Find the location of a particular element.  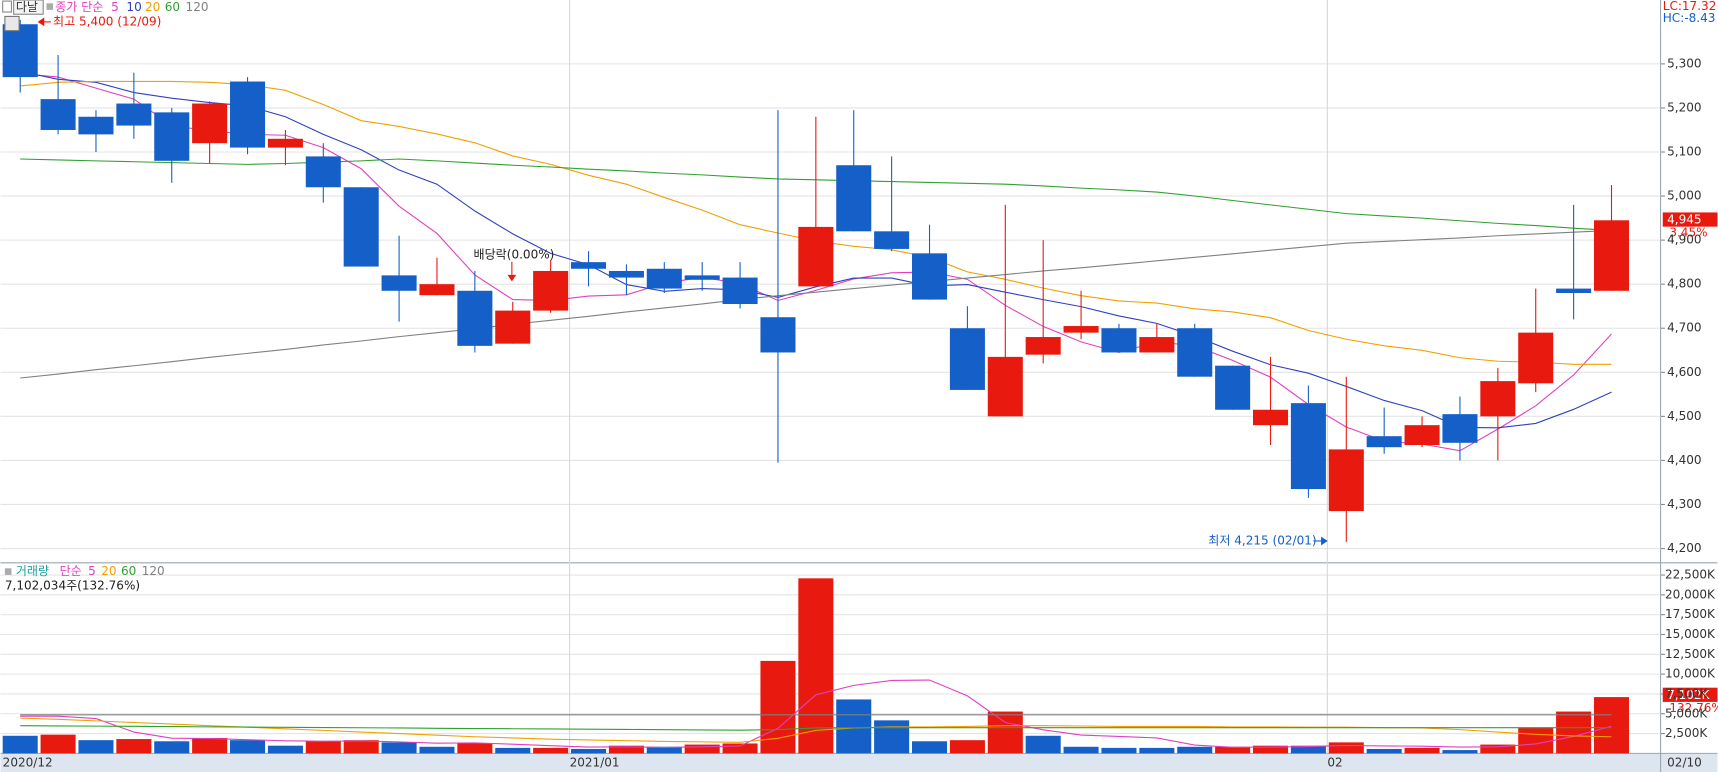

low-annotation: 최저 4,215 (02/01) is located at coordinates (1262, 540).